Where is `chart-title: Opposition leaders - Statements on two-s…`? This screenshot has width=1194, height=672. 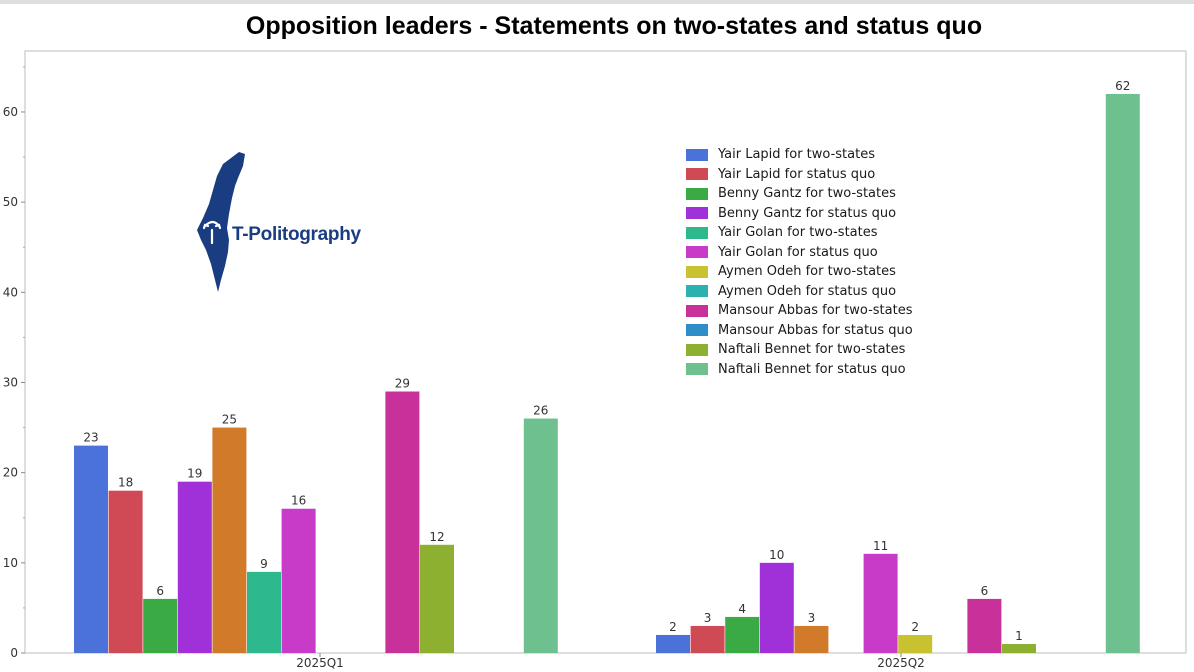
chart-title: Opposition leaders - Statements on two-s… is located at coordinates (614, 26).